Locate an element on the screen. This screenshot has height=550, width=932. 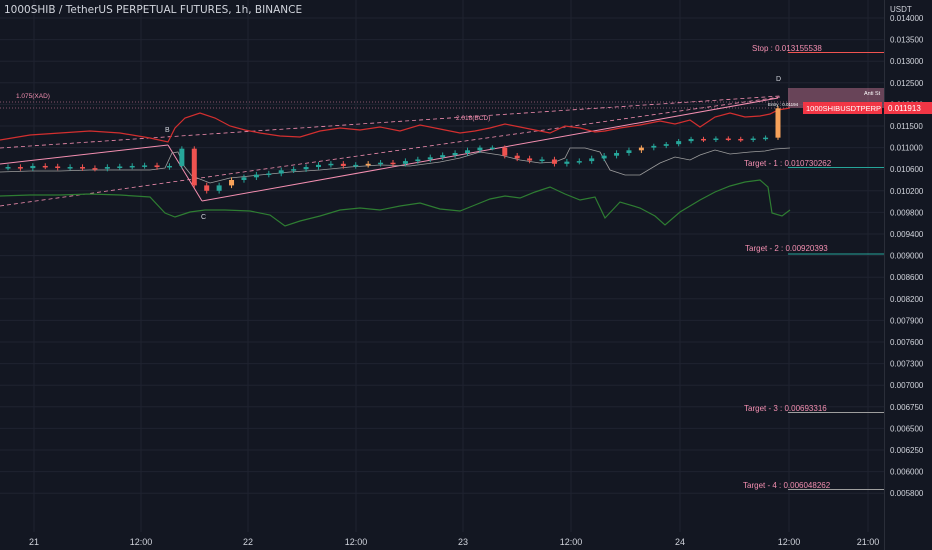
time-tick-label: 21:00 is located at coordinates (868, 542).